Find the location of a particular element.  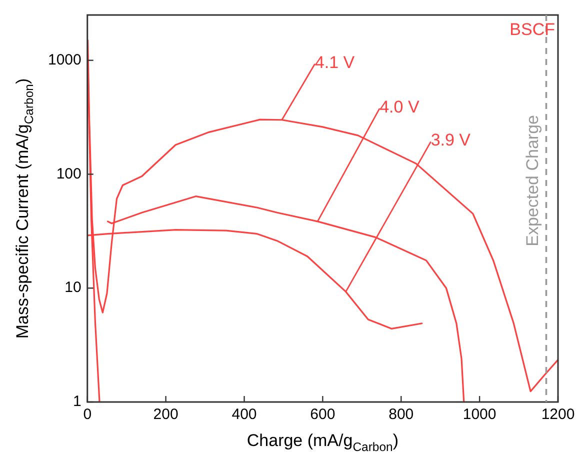

y-axis-title: Mass-specific Current (mA/gCarbon) is located at coordinates (24, 208).